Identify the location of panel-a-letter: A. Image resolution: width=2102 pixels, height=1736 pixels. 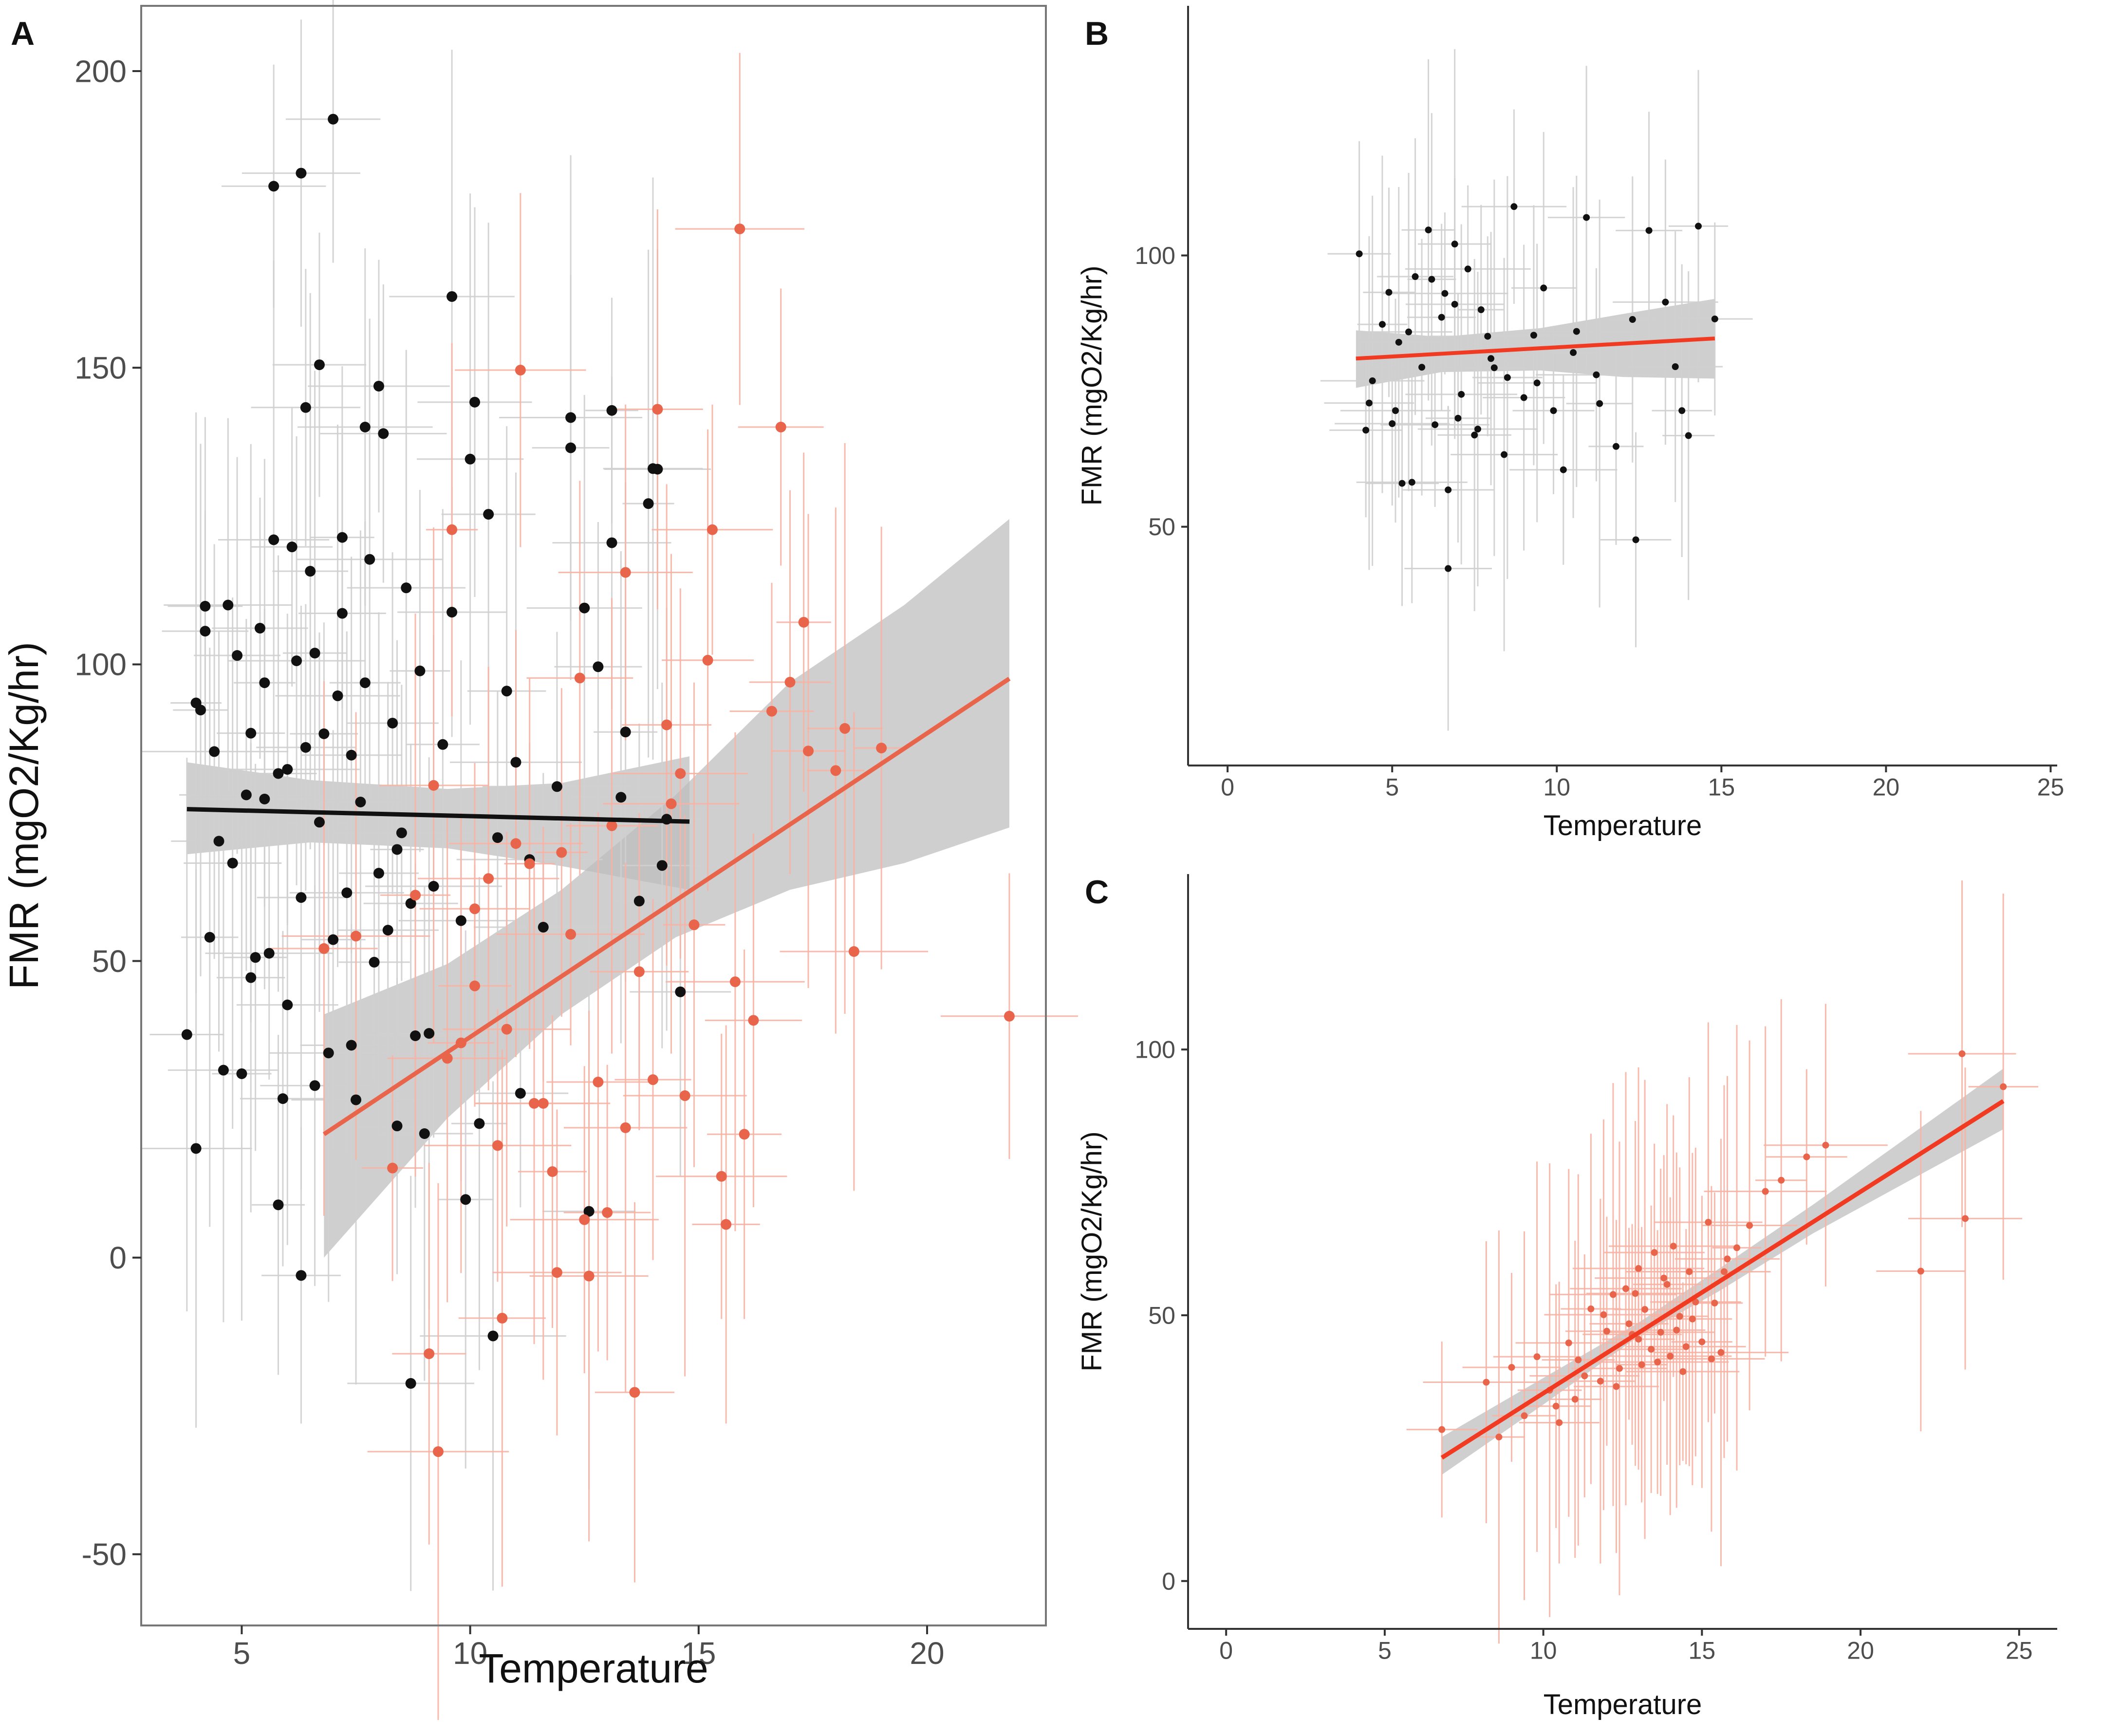
(23, 33).